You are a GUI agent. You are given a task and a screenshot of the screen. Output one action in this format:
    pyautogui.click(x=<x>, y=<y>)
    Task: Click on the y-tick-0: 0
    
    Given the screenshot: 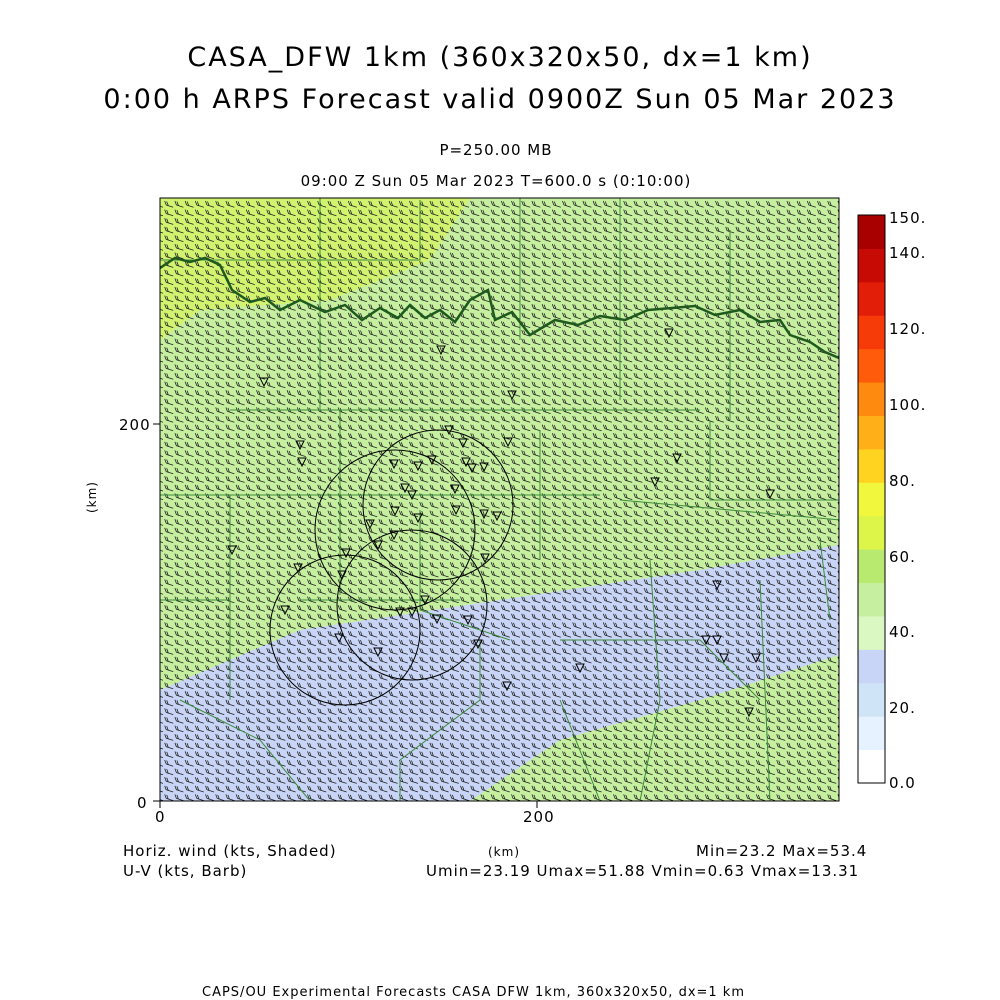 What is the action you would take?
    pyautogui.click(x=142, y=803)
    